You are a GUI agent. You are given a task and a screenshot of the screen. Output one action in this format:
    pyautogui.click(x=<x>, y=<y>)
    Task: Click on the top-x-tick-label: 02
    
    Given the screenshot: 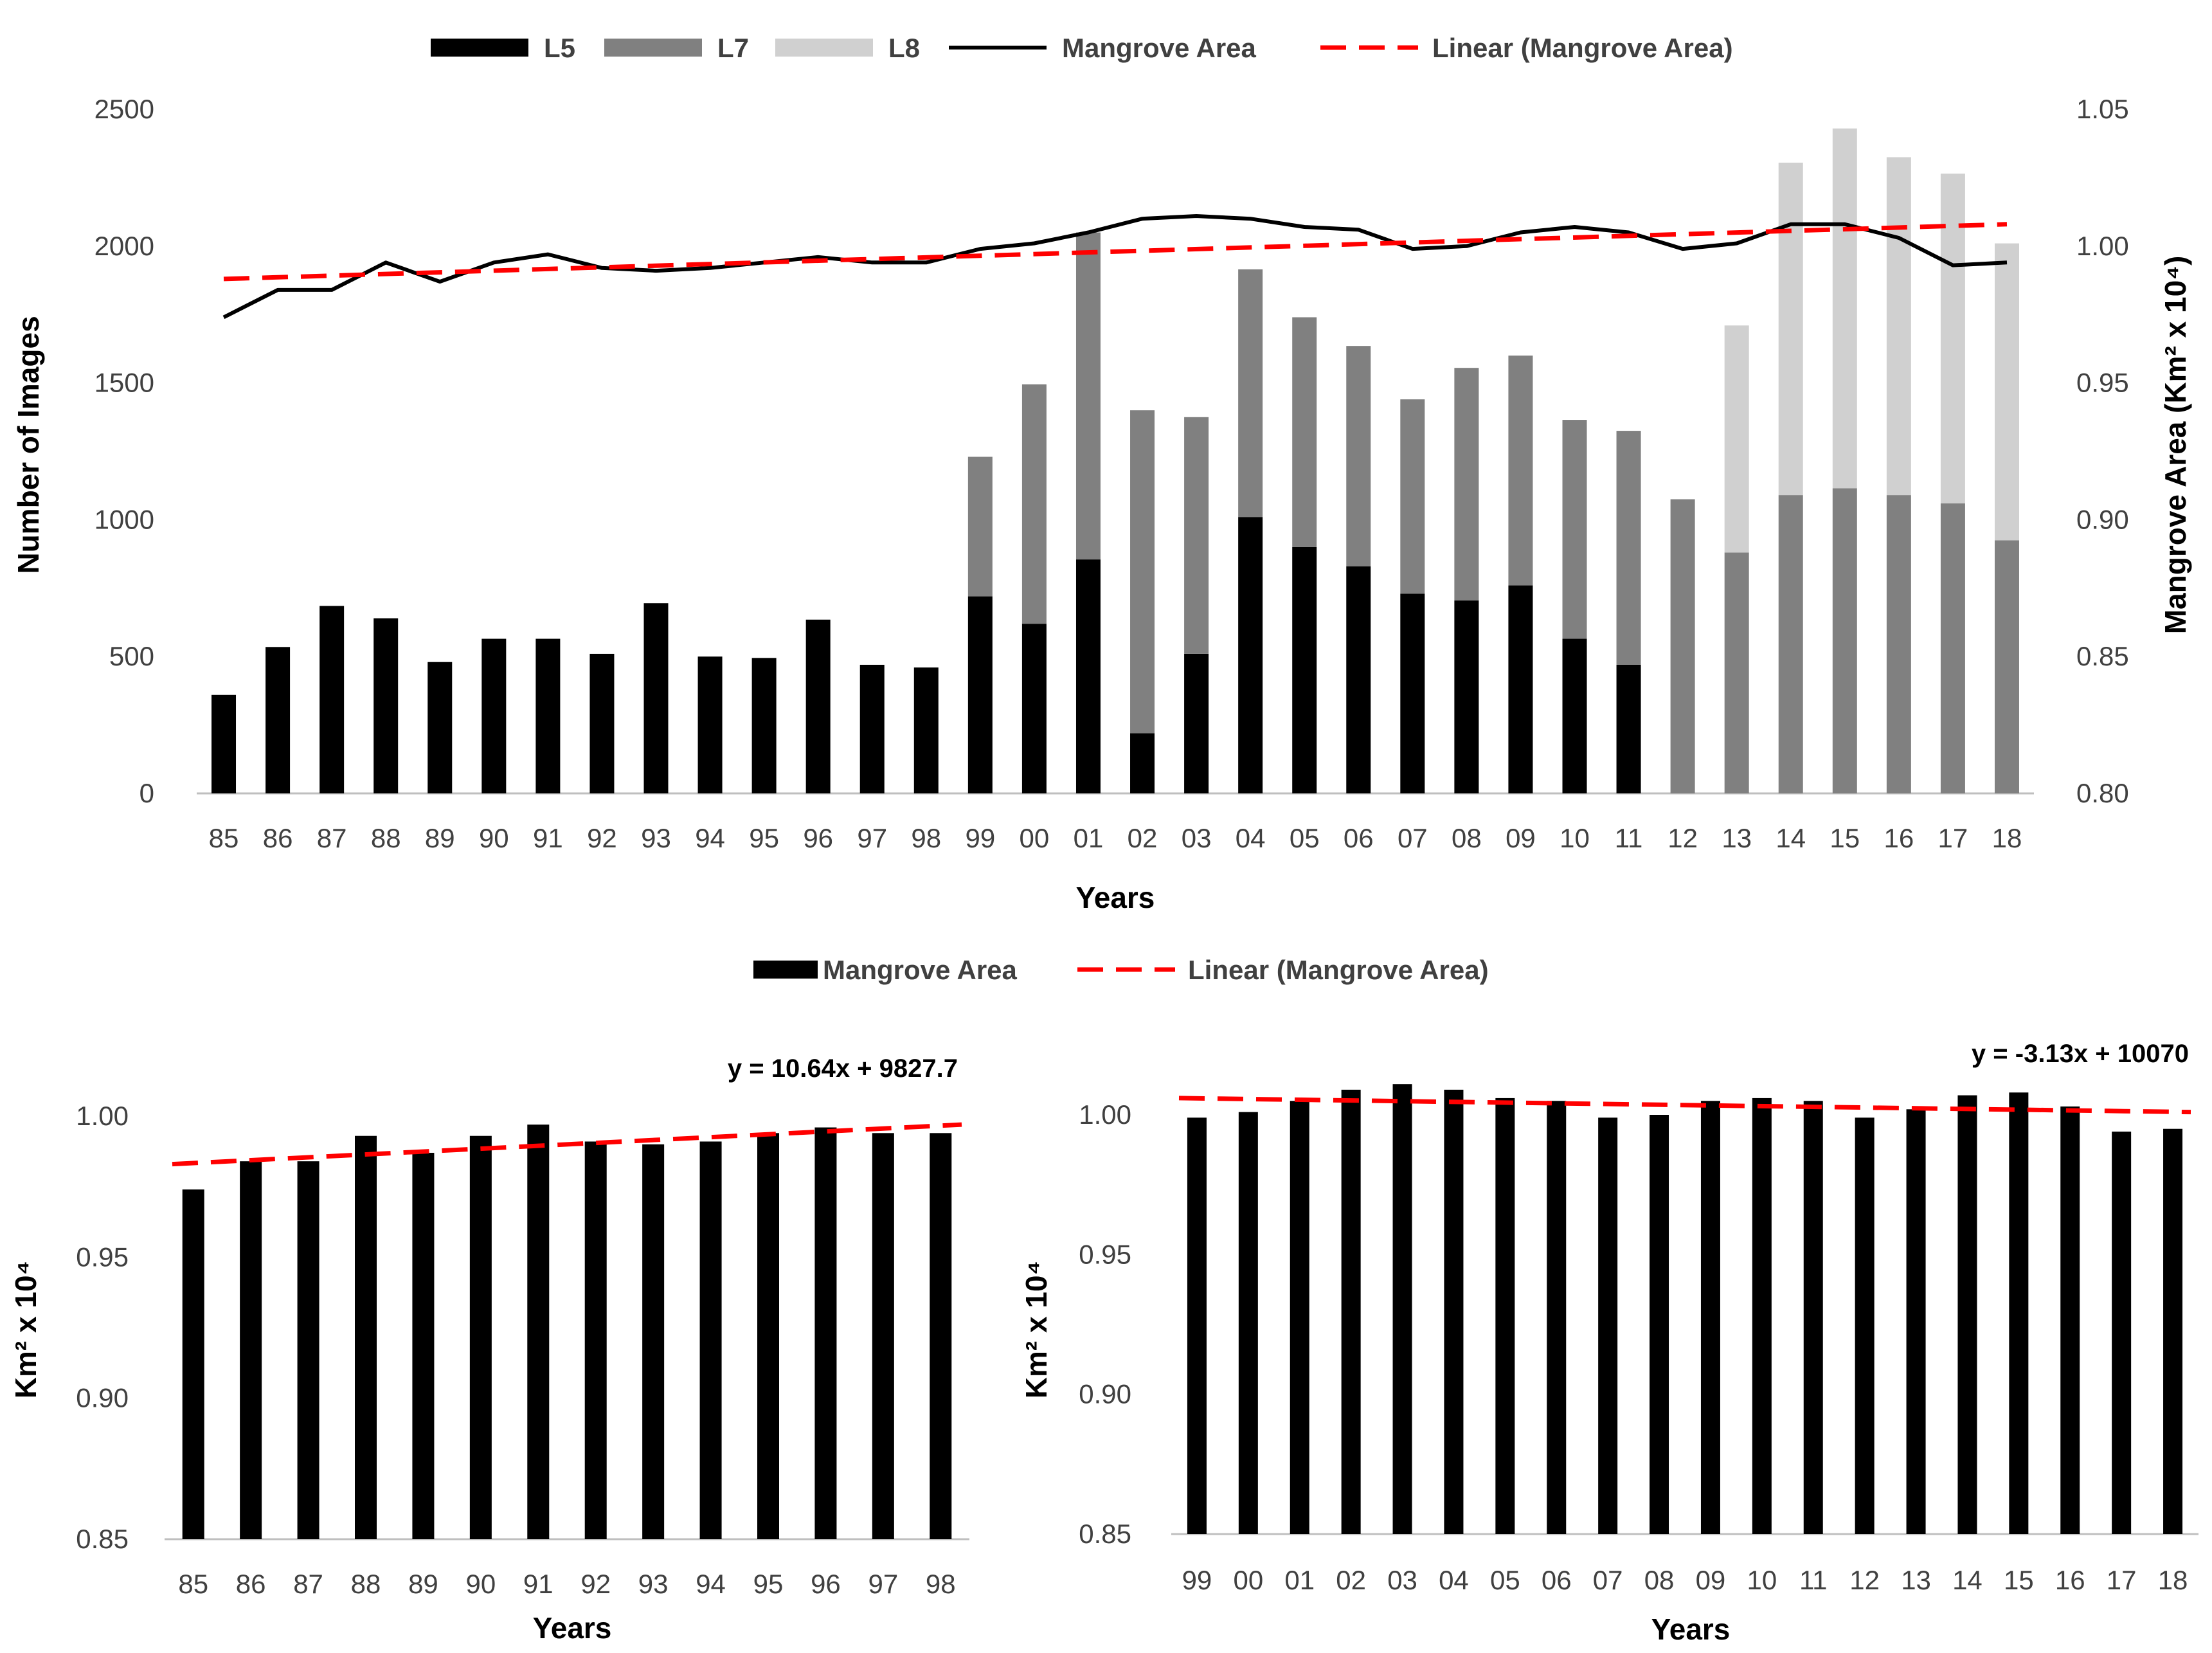 What is the action you would take?
    pyautogui.click(x=1143, y=838)
    